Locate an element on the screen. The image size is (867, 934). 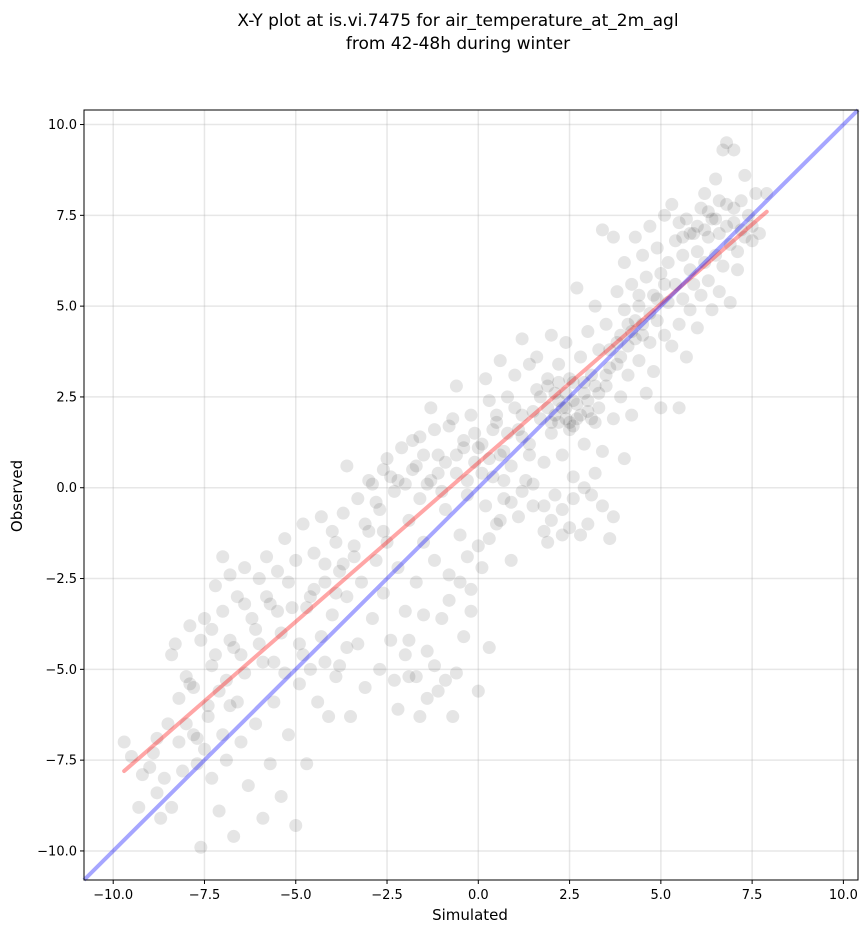
y-axis: −10.0 −7.5 −5.0 −2.5 0.0 2.5 5.0 7.5 10.0 is located at coordinates (60, 488).